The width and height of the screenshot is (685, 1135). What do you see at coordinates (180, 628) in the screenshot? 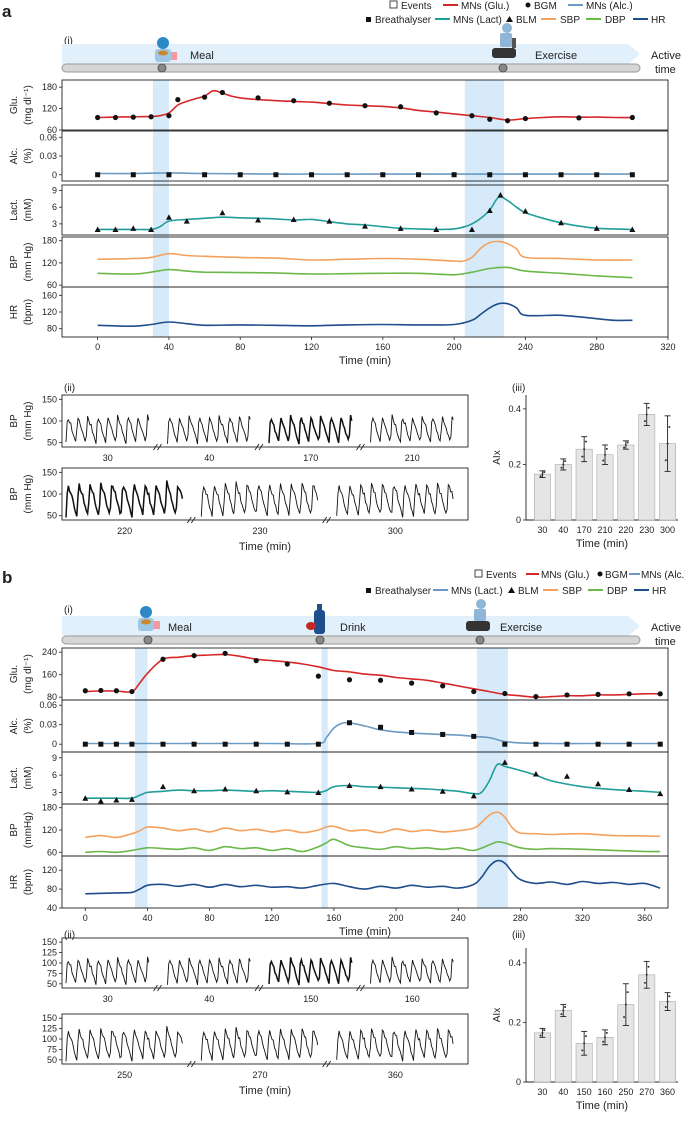
I see `timeline-b-meal-label: Meal` at bounding box center [180, 628].